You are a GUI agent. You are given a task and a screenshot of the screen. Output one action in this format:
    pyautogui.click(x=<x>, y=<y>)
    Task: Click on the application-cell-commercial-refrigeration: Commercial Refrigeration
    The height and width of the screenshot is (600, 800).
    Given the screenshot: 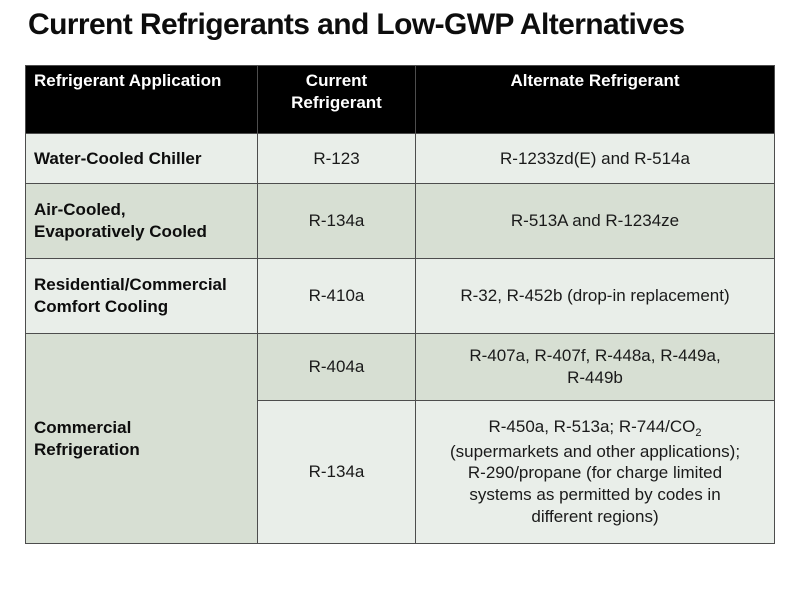 What is the action you would take?
    pyautogui.click(x=141, y=438)
    